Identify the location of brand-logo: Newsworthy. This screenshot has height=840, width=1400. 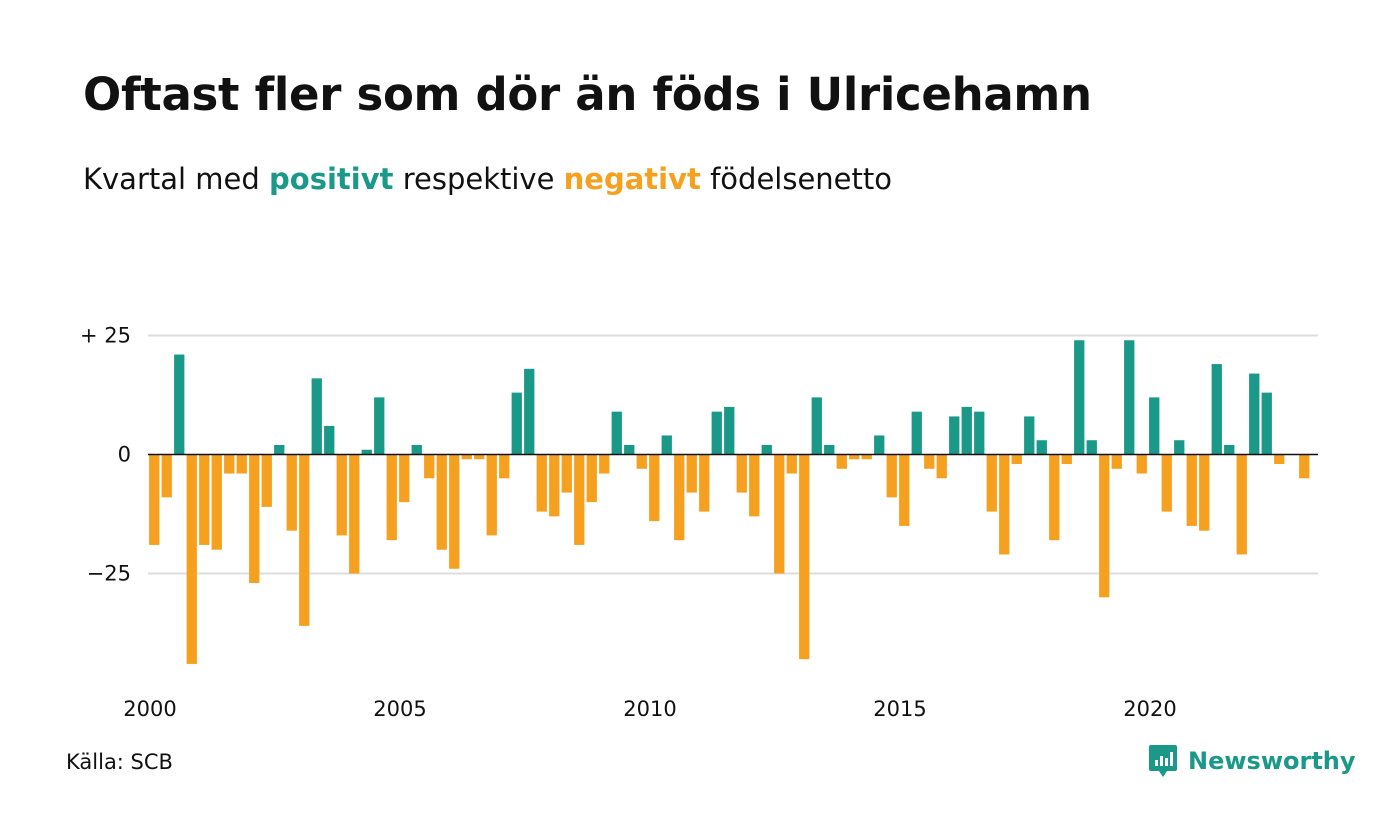
(1252, 761).